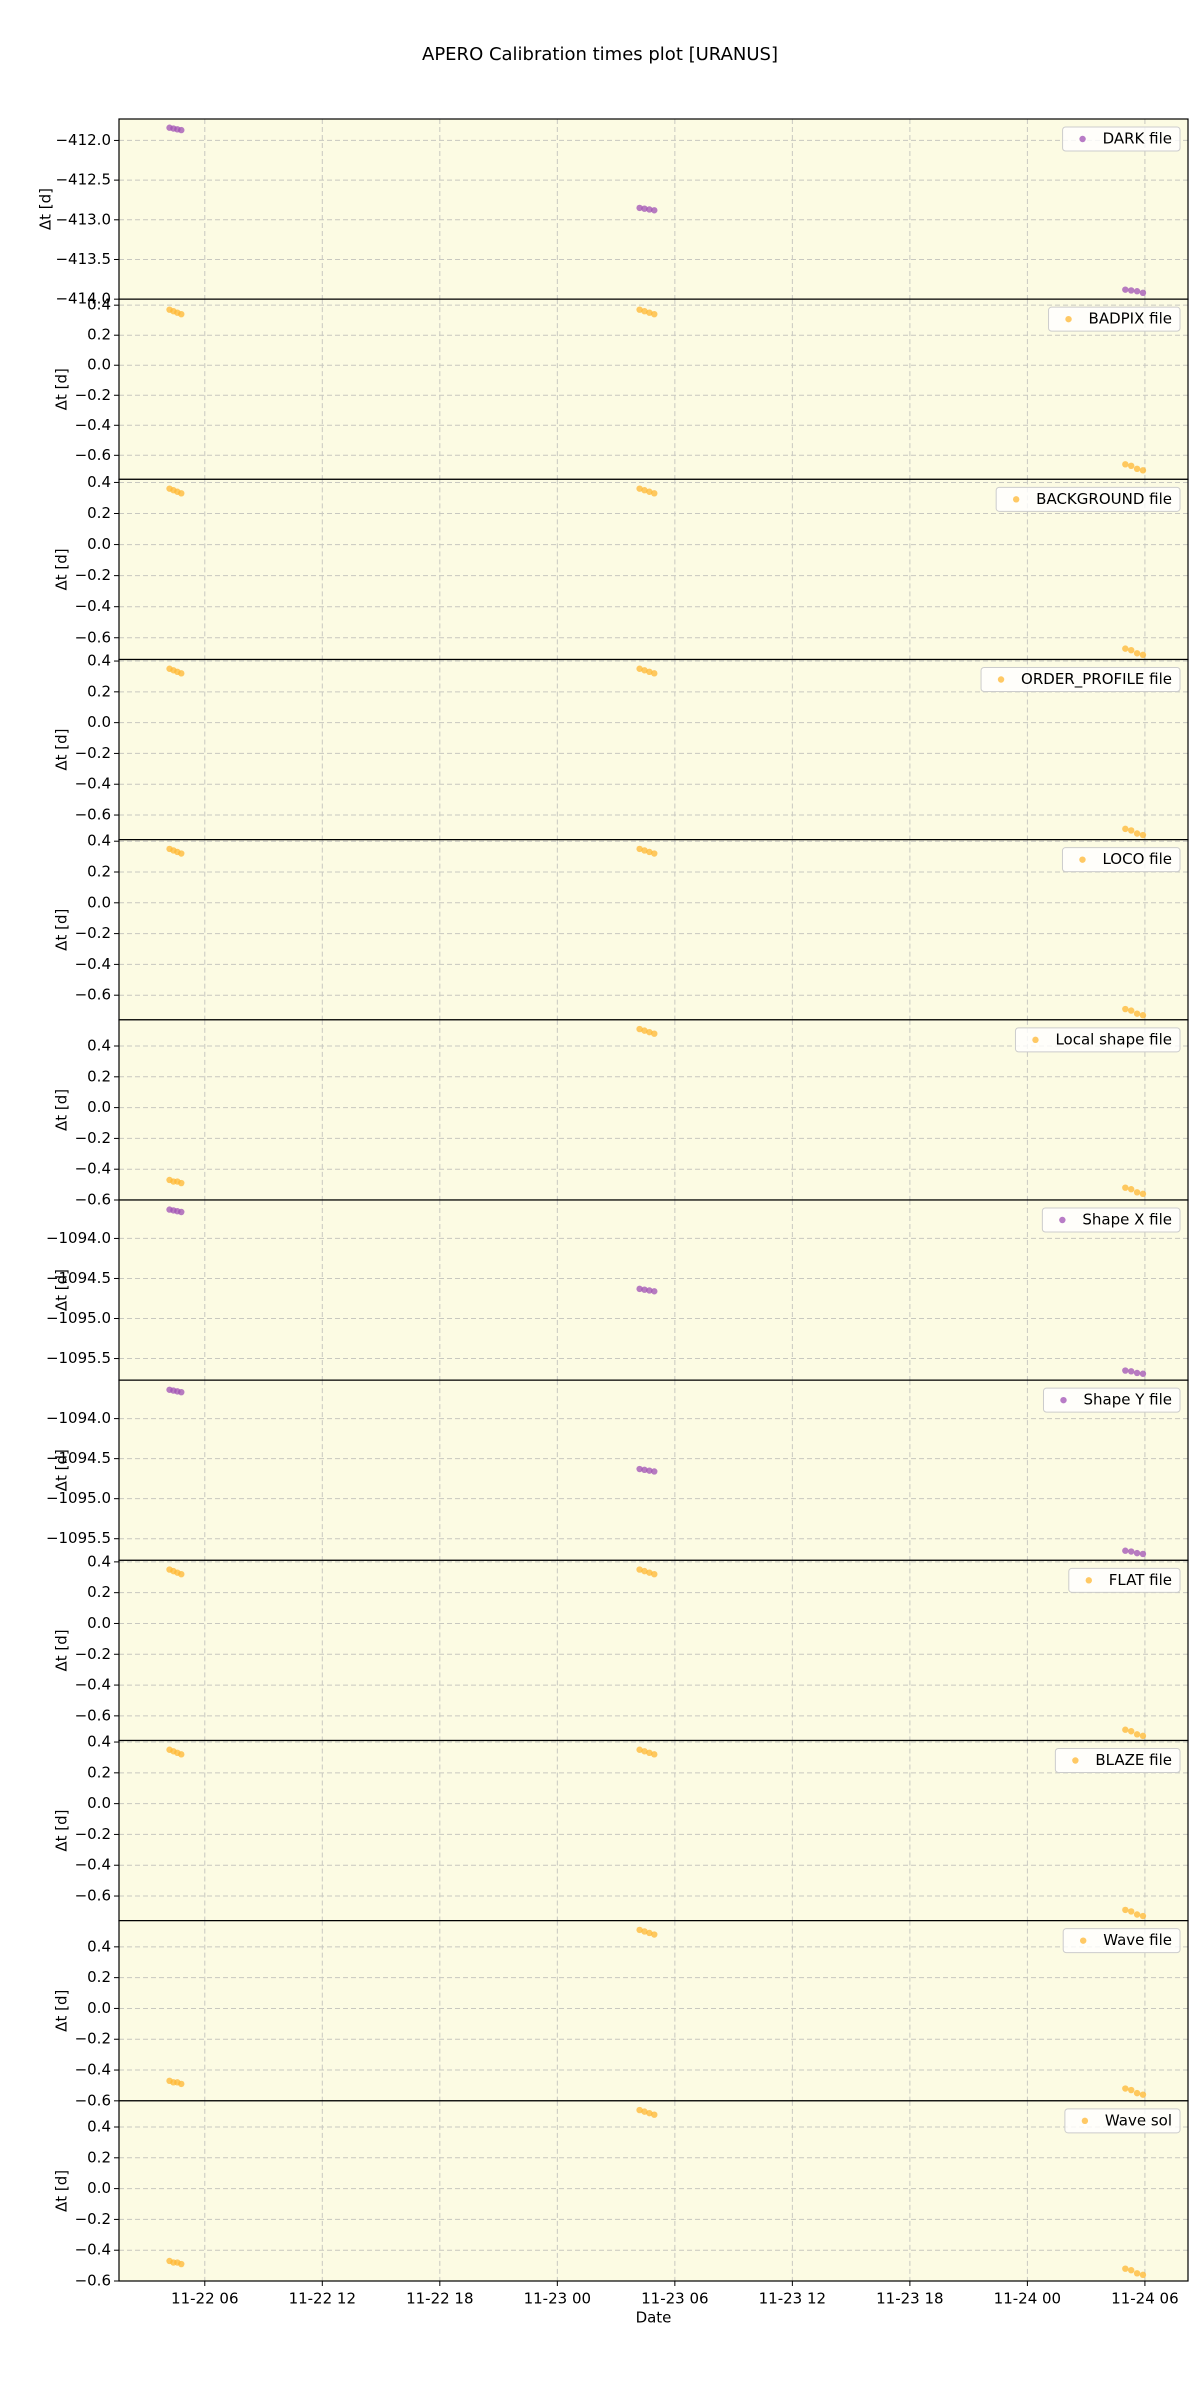  I want to click on y-tick-label: −0.2, so click(93, 2039).